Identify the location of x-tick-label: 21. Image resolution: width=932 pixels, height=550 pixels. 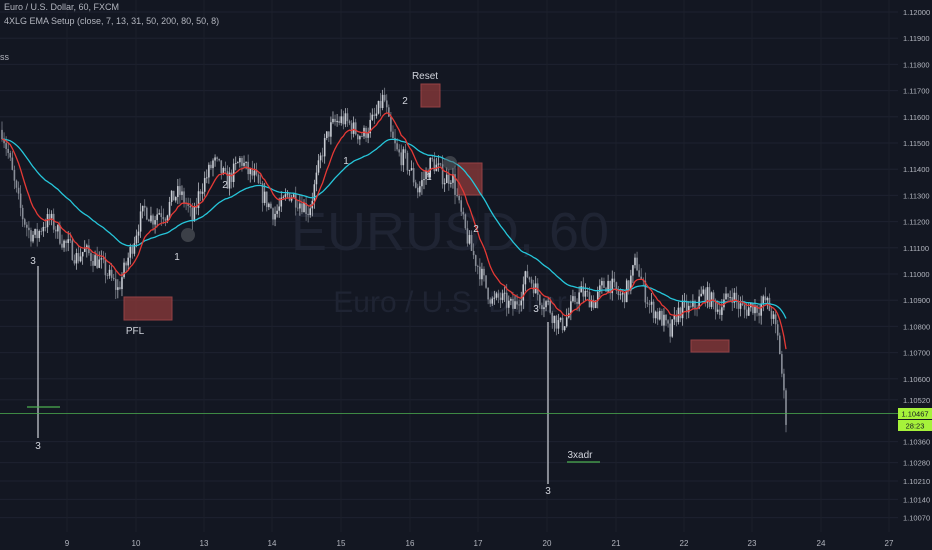
(616, 543).